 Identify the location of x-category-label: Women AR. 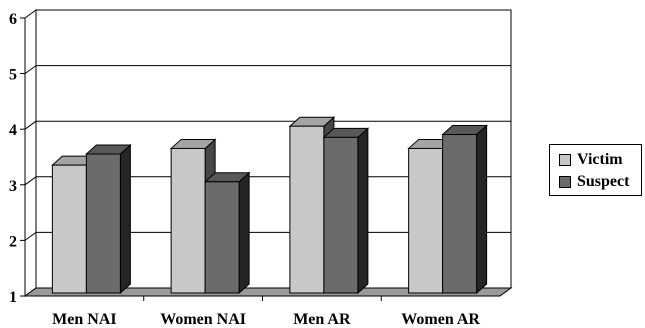
(440, 319).